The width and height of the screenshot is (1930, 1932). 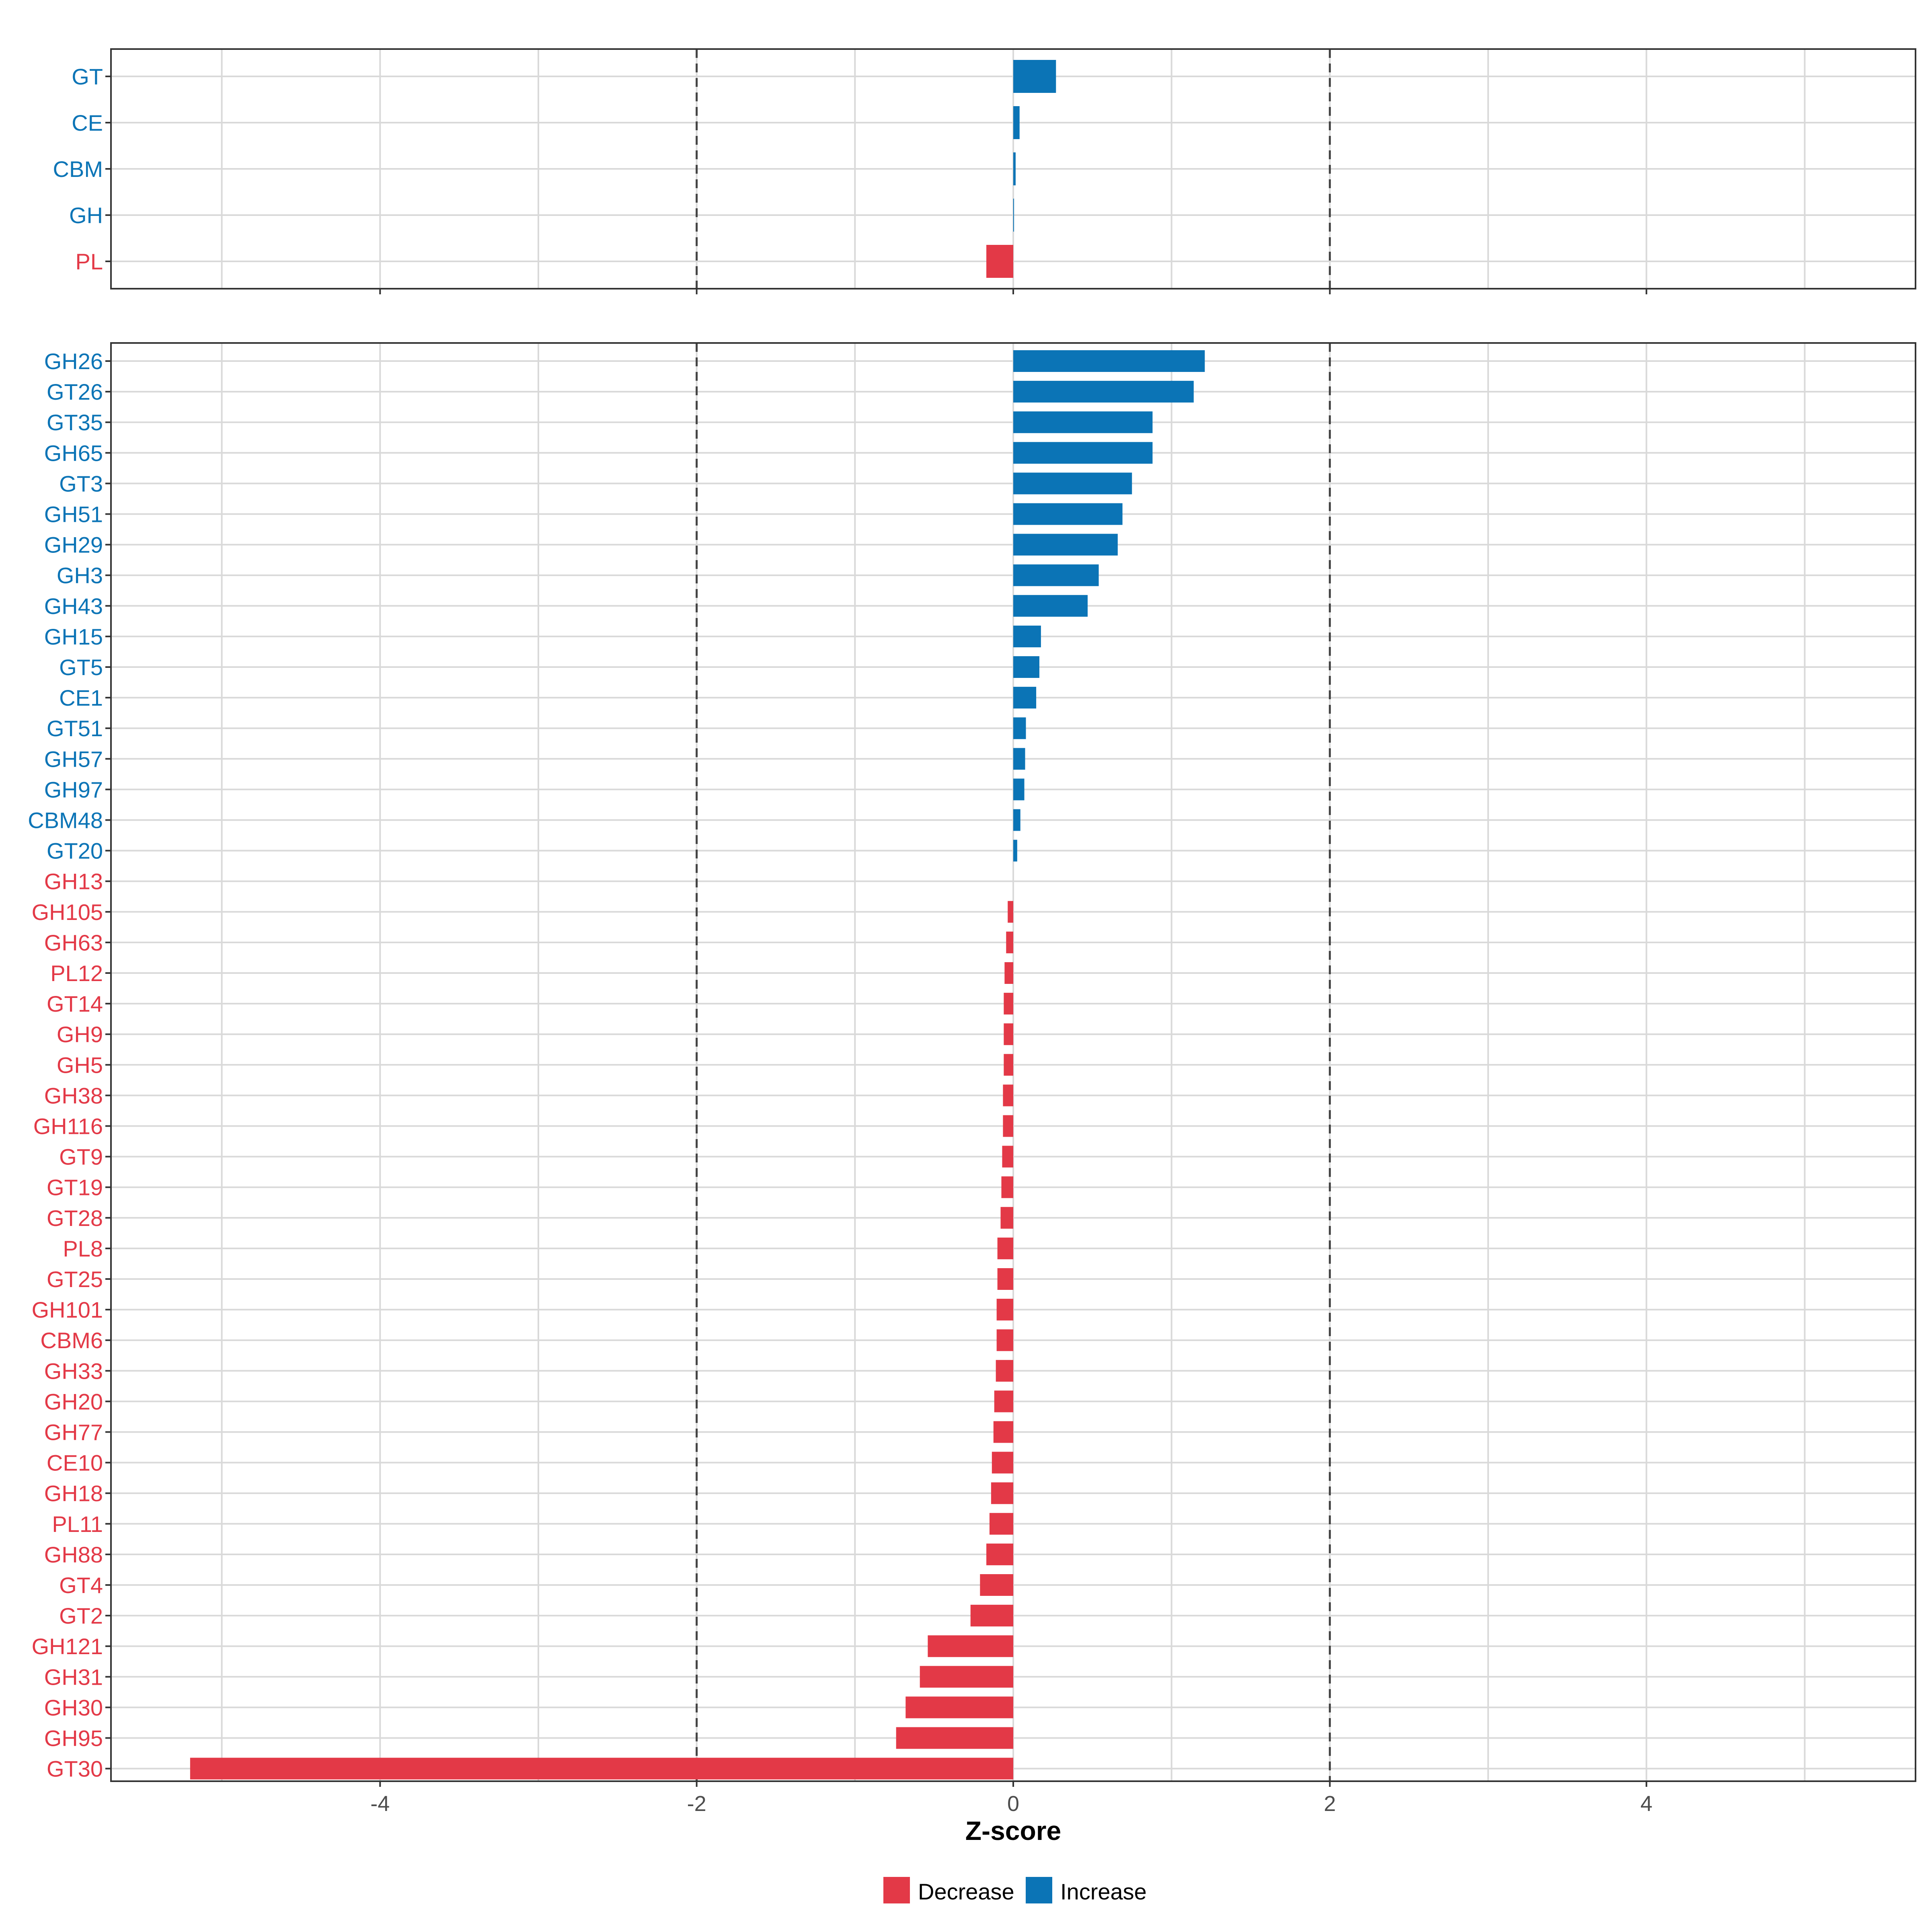 What do you see at coordinates (1007, 1218) in the screenshot?
I see `bar-gt28` at bounding box center [1007, 1218].